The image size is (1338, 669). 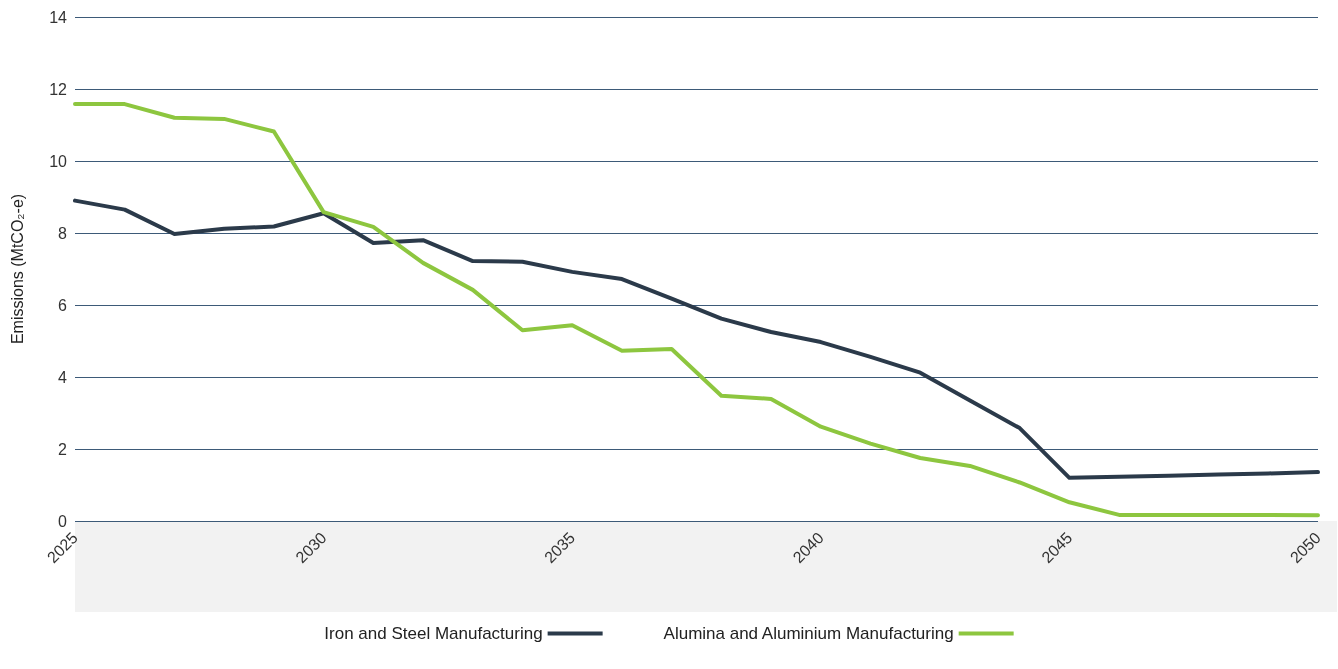 What do you see at coordinates (433, 633) in the screenshot?
I see `legend-label: Iron and Steel Manufacturing` at bounding box center [433, 633].